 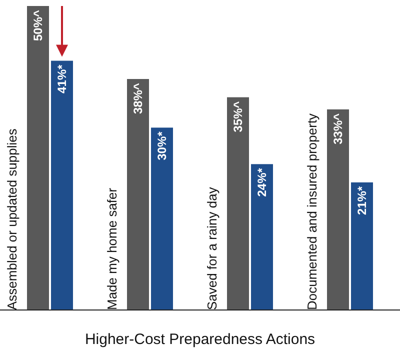 What do you see at coordinates (312, 211) in the screenshot?
I see `x-tick-label: Documented and insured property` at bounding box center [312, 211].